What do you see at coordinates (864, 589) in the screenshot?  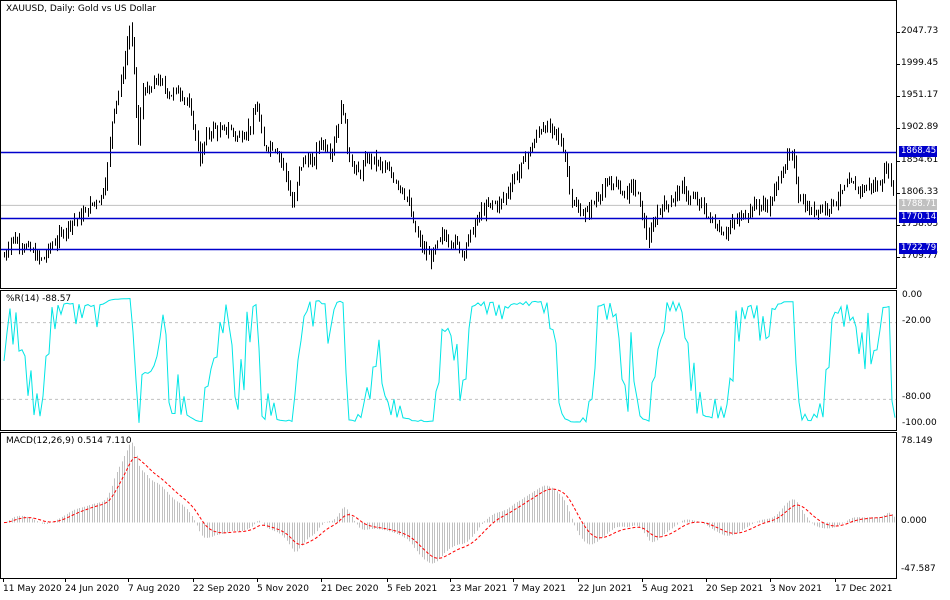 I see `time-axis-label: 17 Dec 2021` at bounding box center [864, 589].